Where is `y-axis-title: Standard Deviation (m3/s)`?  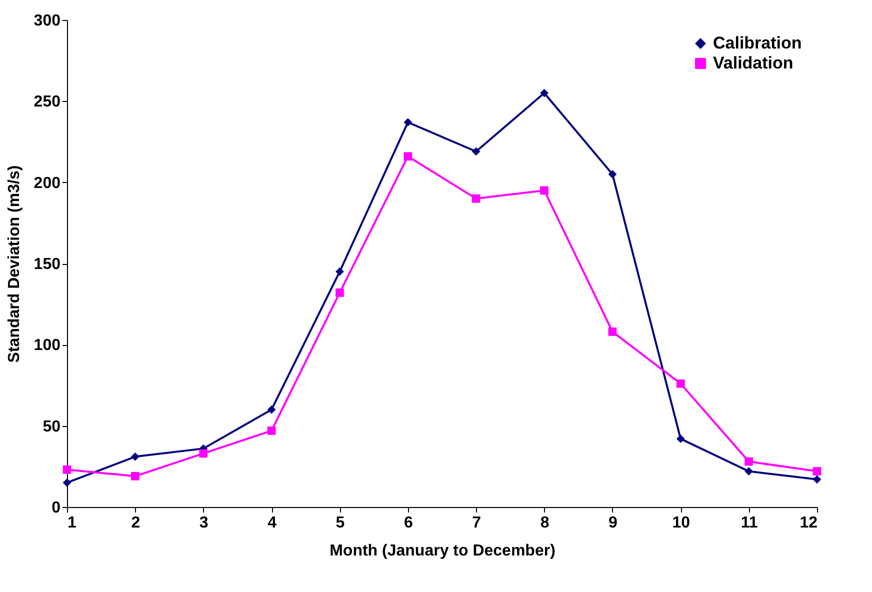
y-axis-title: Standard Deviation (m3/s) is located at coordinates (14, 264).